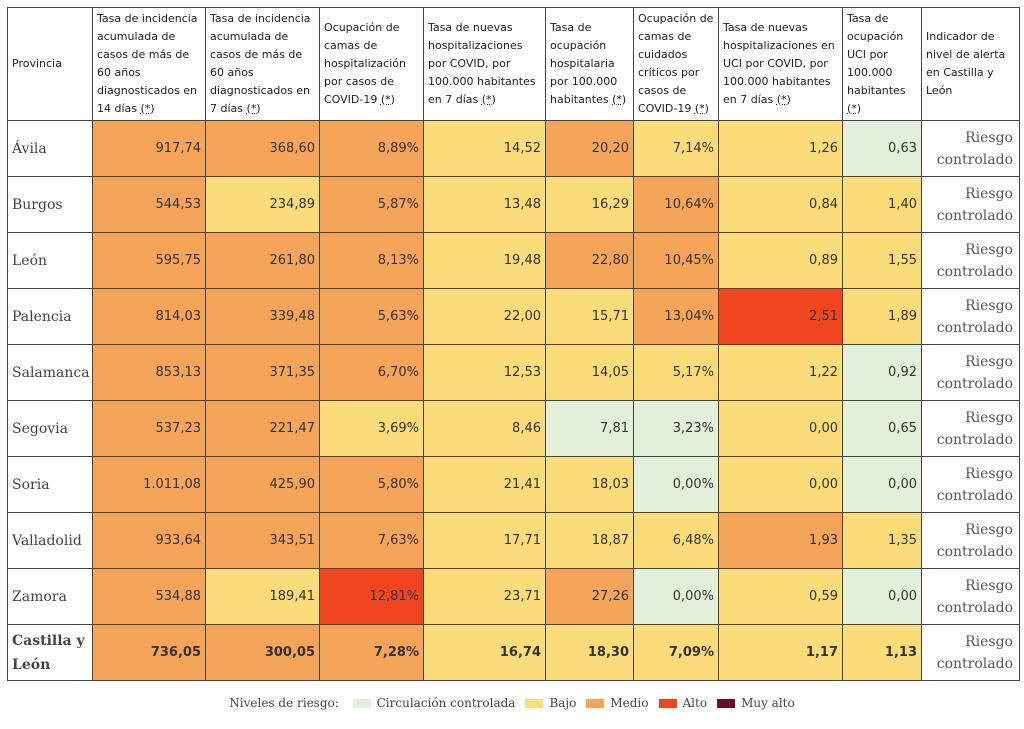 The image size is (1024, 729). What do you see at coordinates (484, 204) in the screenshot?
I see `value-cell: 13,48` at bounding box center [484, 204].